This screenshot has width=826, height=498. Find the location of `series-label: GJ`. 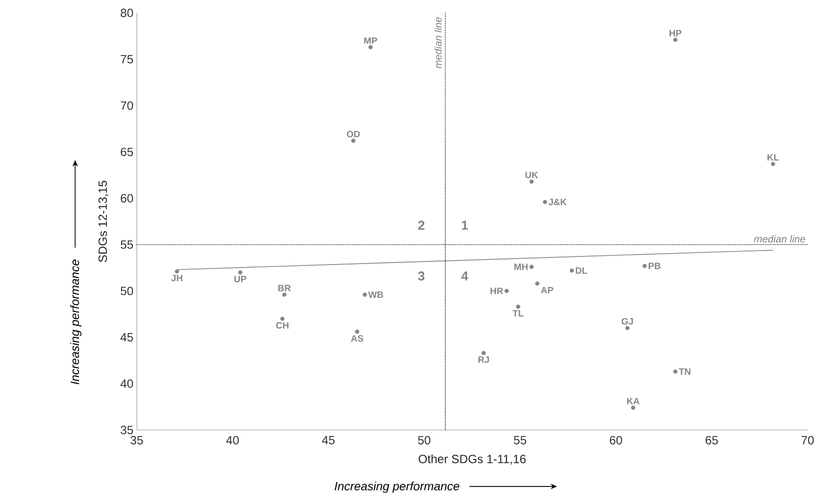

series-label: GJ is located at coordinates (627, 321).